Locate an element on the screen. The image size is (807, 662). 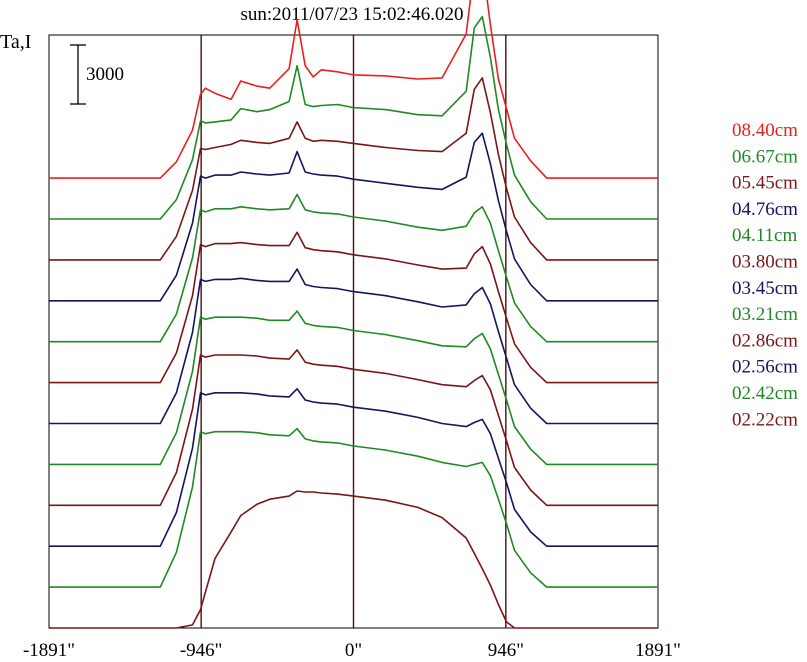
x-tick-label-1: -946" is located at coordinates (201, 650).